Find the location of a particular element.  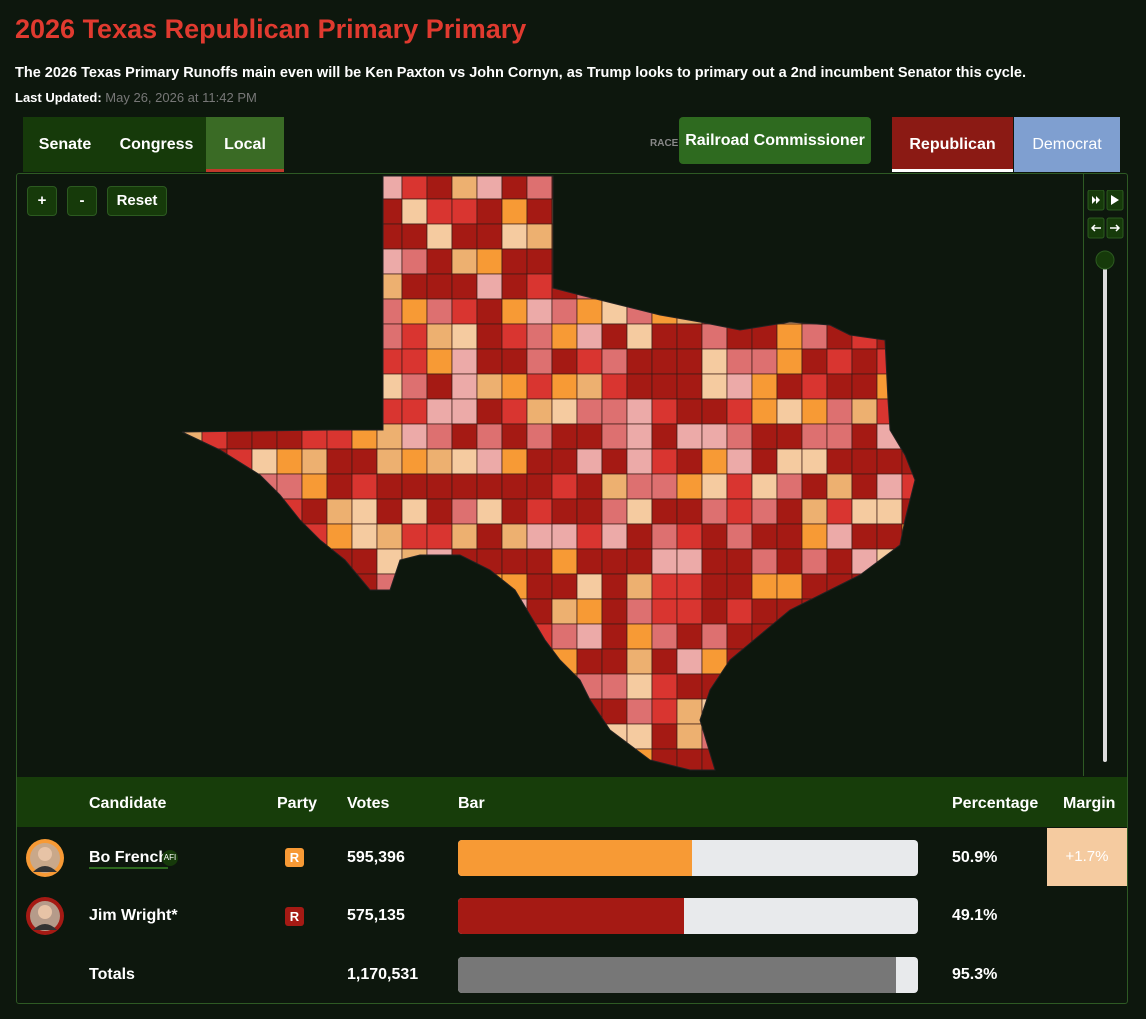

reset: Reset is located at coordinates (137, 201).